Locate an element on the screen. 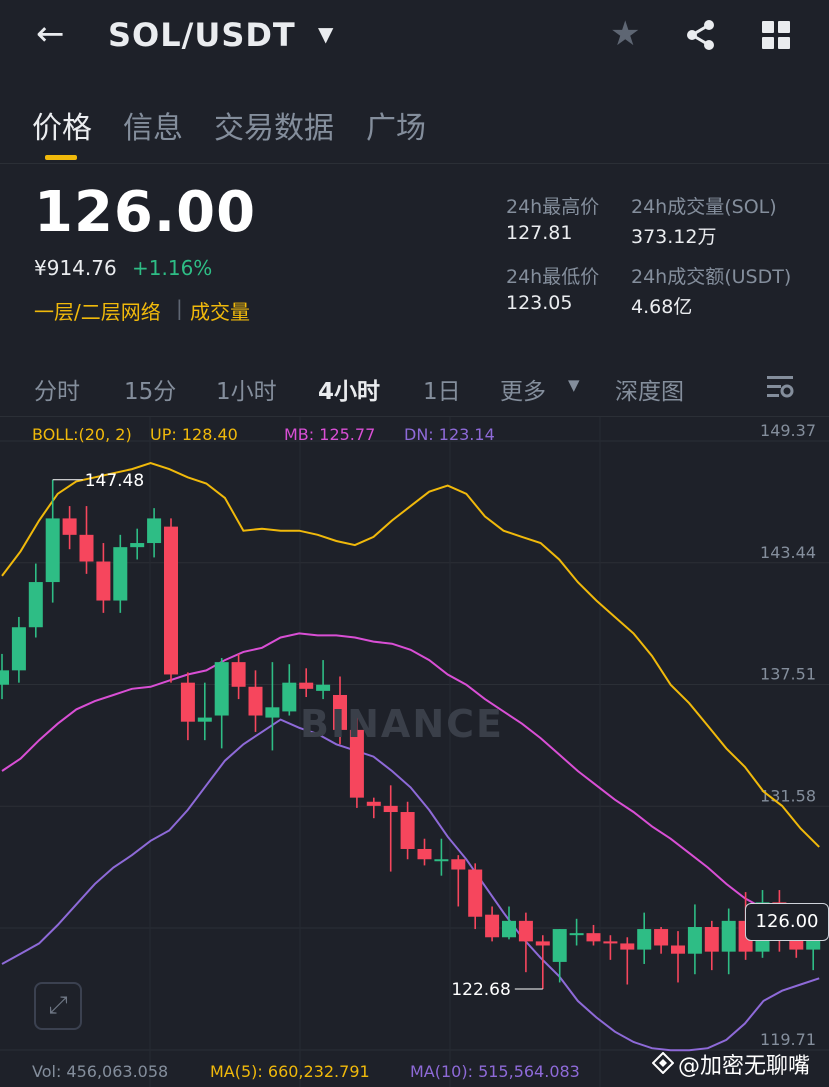 The width and height of the screenshot is (829, 1087). active-tab-indicator is located at coordinates (61, 157).